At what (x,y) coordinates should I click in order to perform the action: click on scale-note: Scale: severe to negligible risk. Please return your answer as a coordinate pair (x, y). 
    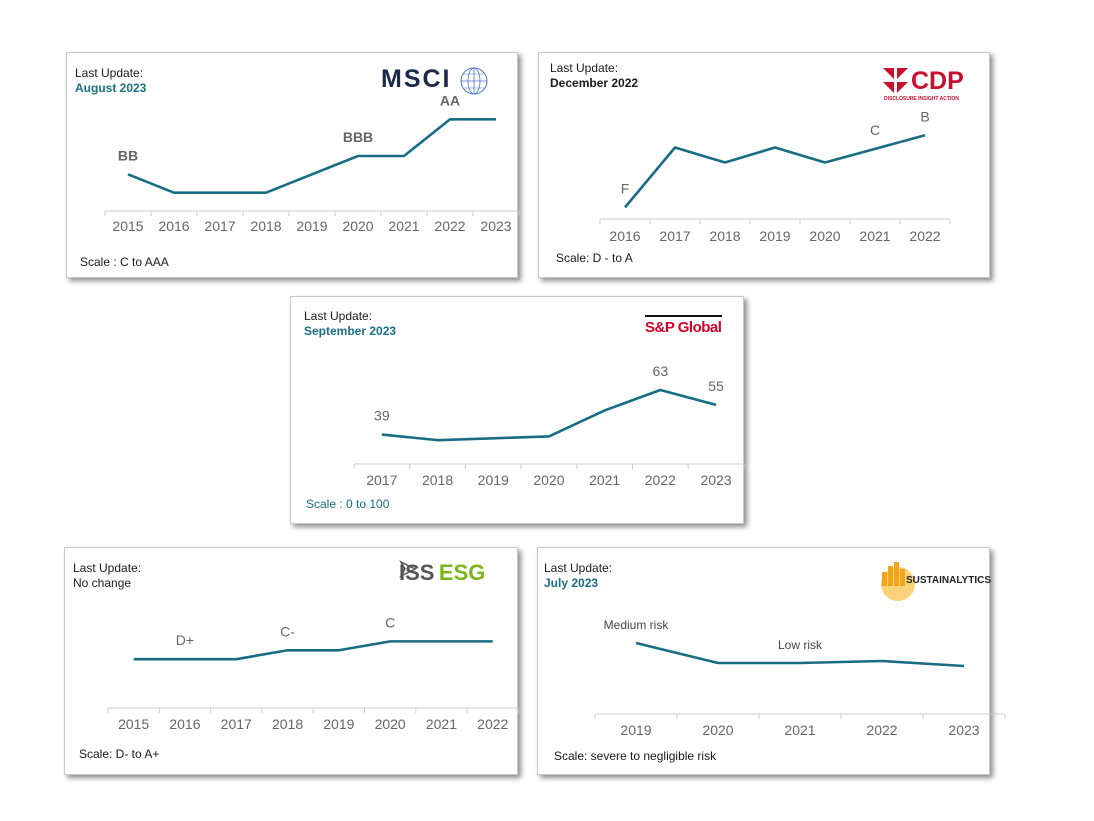
    Looking at the image, I should click on (635, 756).